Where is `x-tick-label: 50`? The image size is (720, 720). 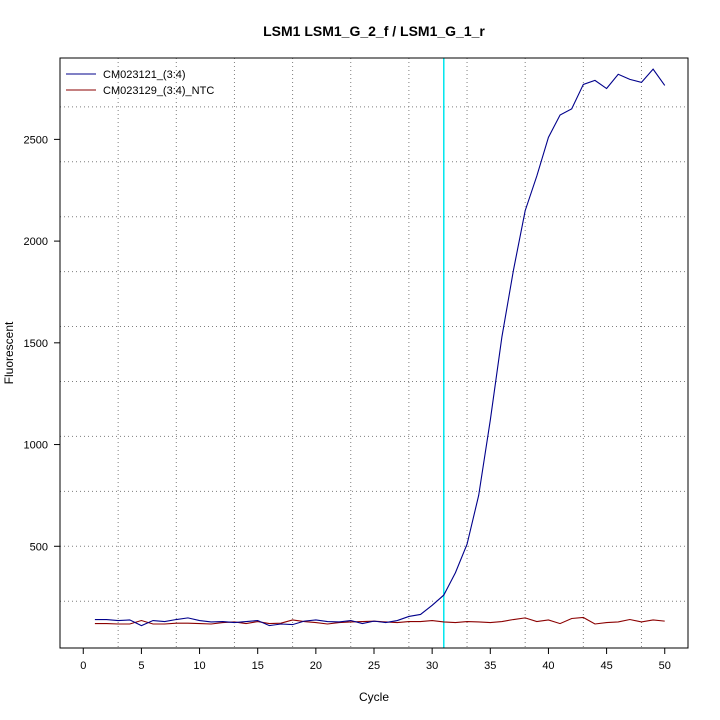
x-tick-label: 50 is located at coordinates (665, 666).